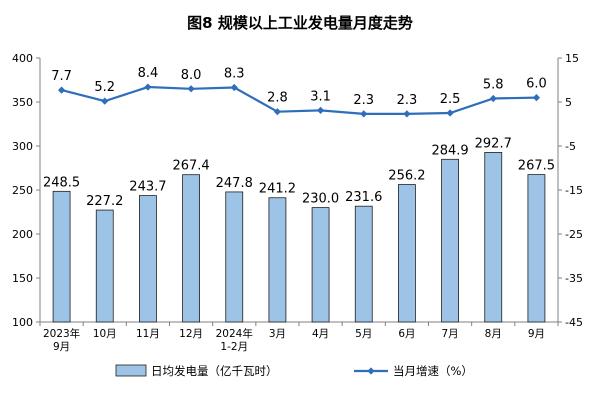 This screenshot has height=405, width=600. I want to click on y-left-tick-label: 350, so click(22, 102).